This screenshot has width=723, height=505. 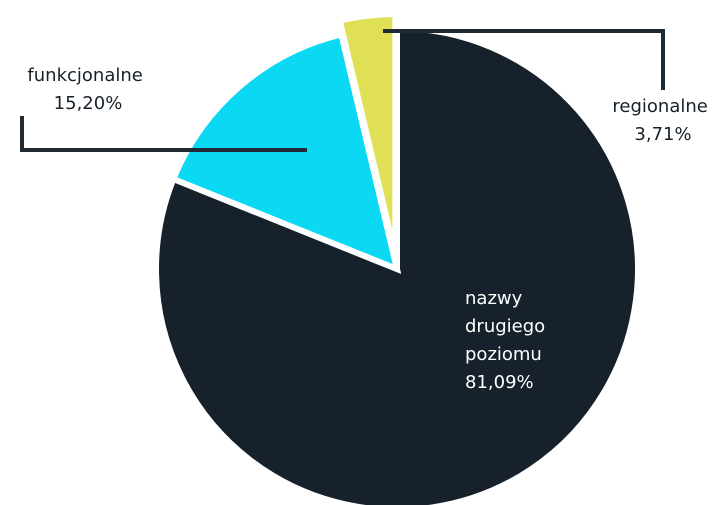 What do you see at coordinates (87, 89) in the screenshot?
I see `slice-label-functional: funkcjonalne 15,20%` at bounding box center [87, 89].